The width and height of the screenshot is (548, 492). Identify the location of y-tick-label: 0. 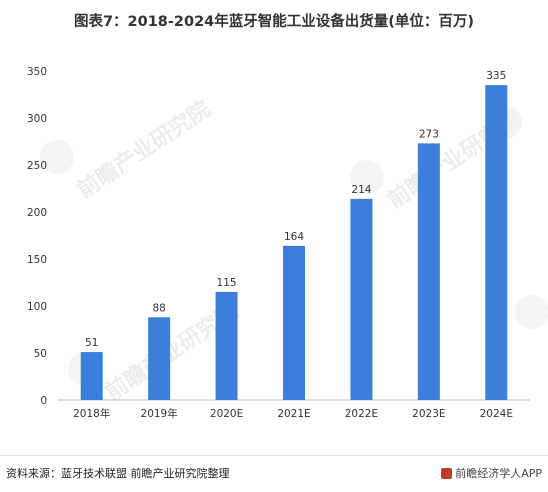
(43, 401).